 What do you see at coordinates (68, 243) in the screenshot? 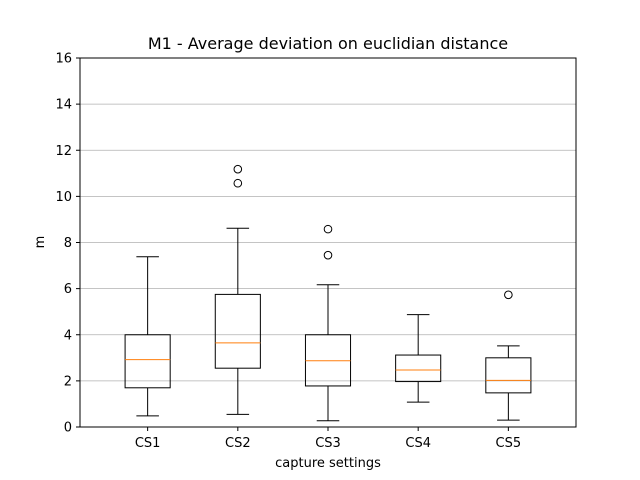
I see `y-tick-label: 8` at bounding box center [68, 243].